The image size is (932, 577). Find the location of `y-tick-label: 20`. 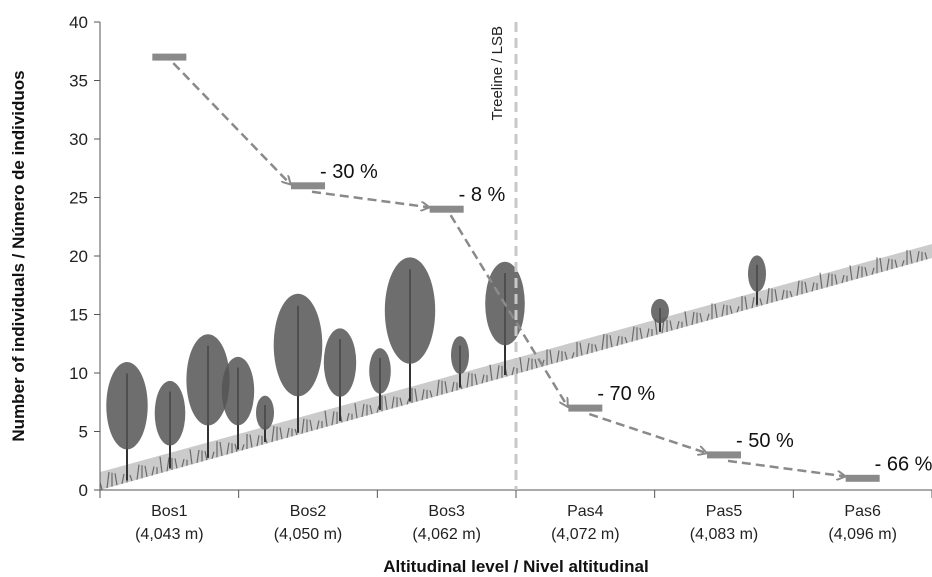

y-tick-label: 20 is located at coordinates (78, 256).